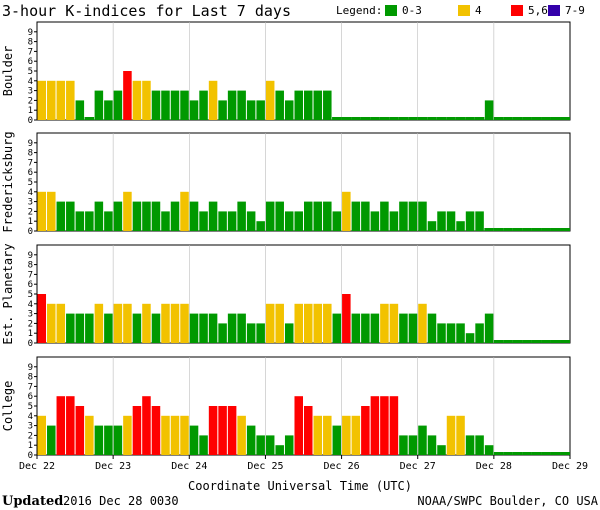 The height and width of the screenshot is (510, 600). I want to click on station-label-fredericksburg: Fredericksburg, so click(8, 181).